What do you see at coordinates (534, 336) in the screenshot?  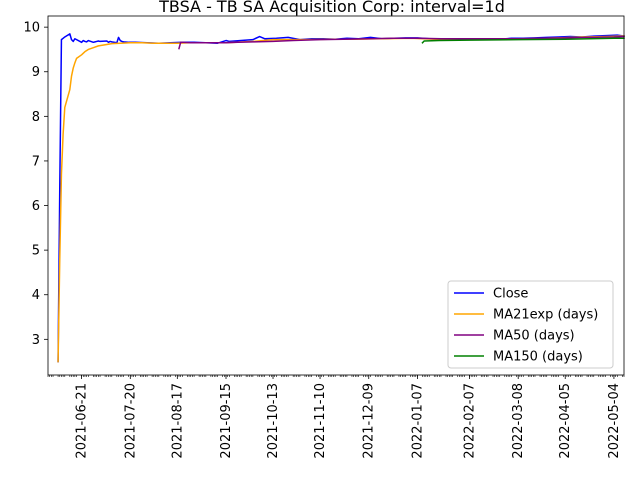 I see `legend-label-2: MA50 (days)` at bounding box center [534, 336].